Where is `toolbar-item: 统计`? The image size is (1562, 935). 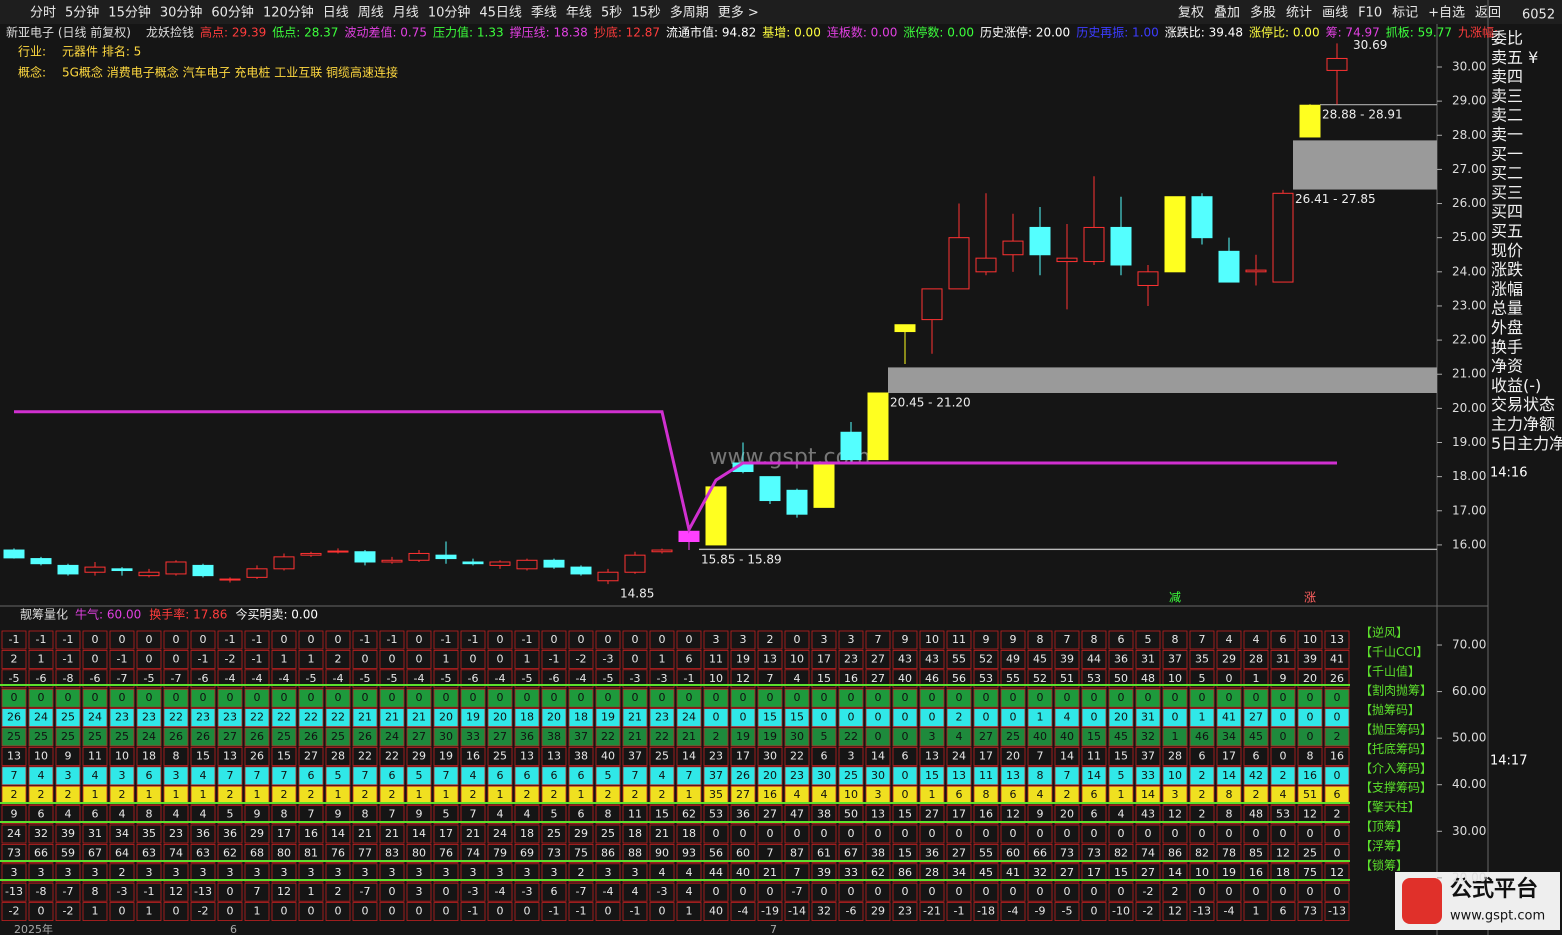 toolbar-item: 统计 is located at coordinates (1299, 13).